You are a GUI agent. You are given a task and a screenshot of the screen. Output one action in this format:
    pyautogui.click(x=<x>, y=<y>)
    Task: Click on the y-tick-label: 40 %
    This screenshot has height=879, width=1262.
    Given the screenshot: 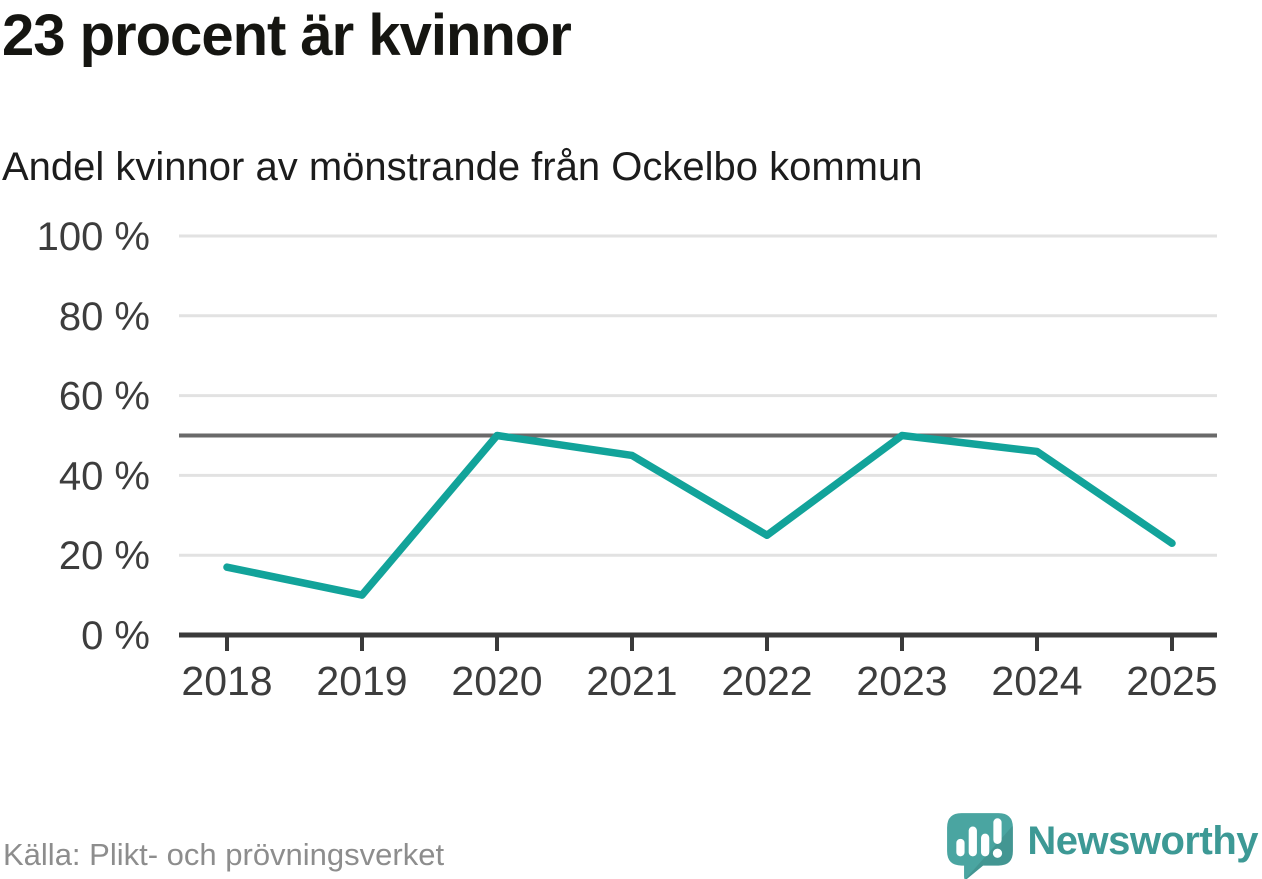 What is the action you would take?
    pyautogui.click(x=104, y=476)
    